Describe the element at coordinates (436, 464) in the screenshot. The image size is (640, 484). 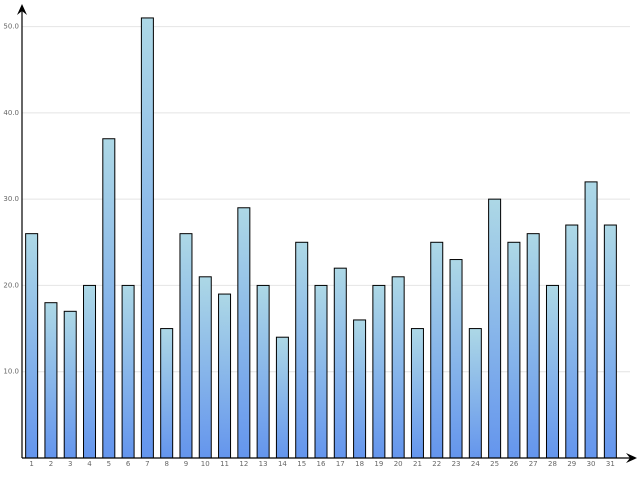
I see `x-tick-label: 22` at that location.